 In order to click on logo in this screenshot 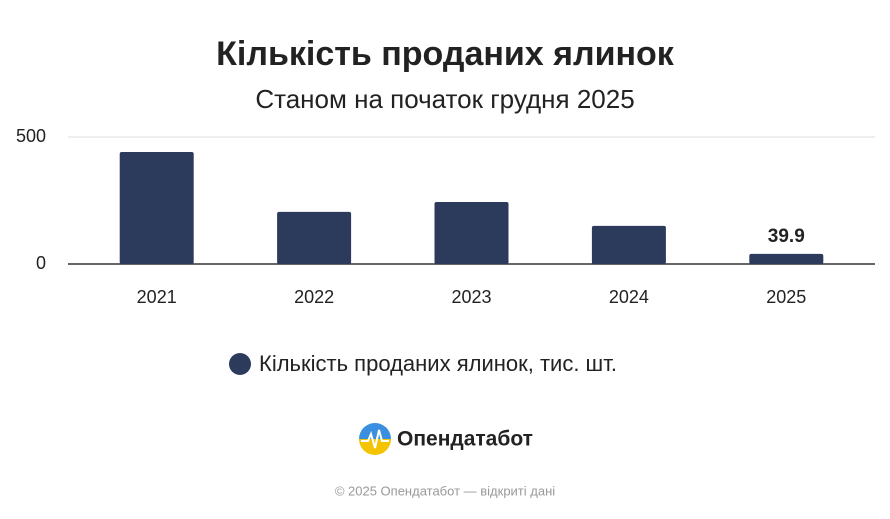, I will do `click(375, 439)`.